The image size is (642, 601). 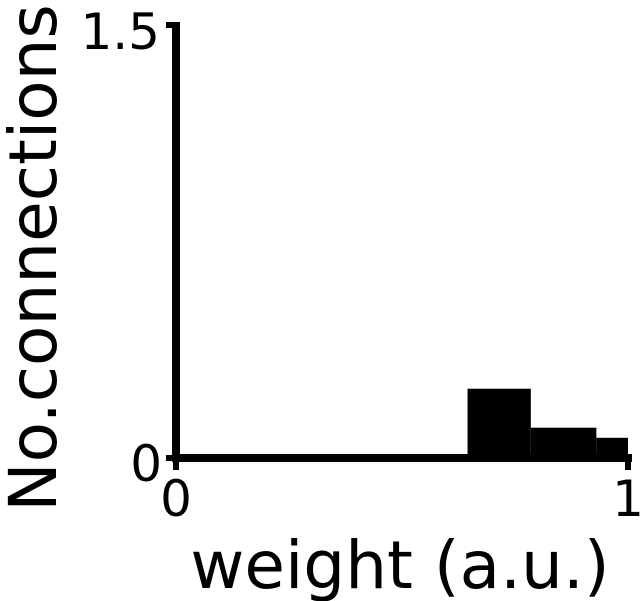 I want to click on bars-group, so click(x=547, y=423).